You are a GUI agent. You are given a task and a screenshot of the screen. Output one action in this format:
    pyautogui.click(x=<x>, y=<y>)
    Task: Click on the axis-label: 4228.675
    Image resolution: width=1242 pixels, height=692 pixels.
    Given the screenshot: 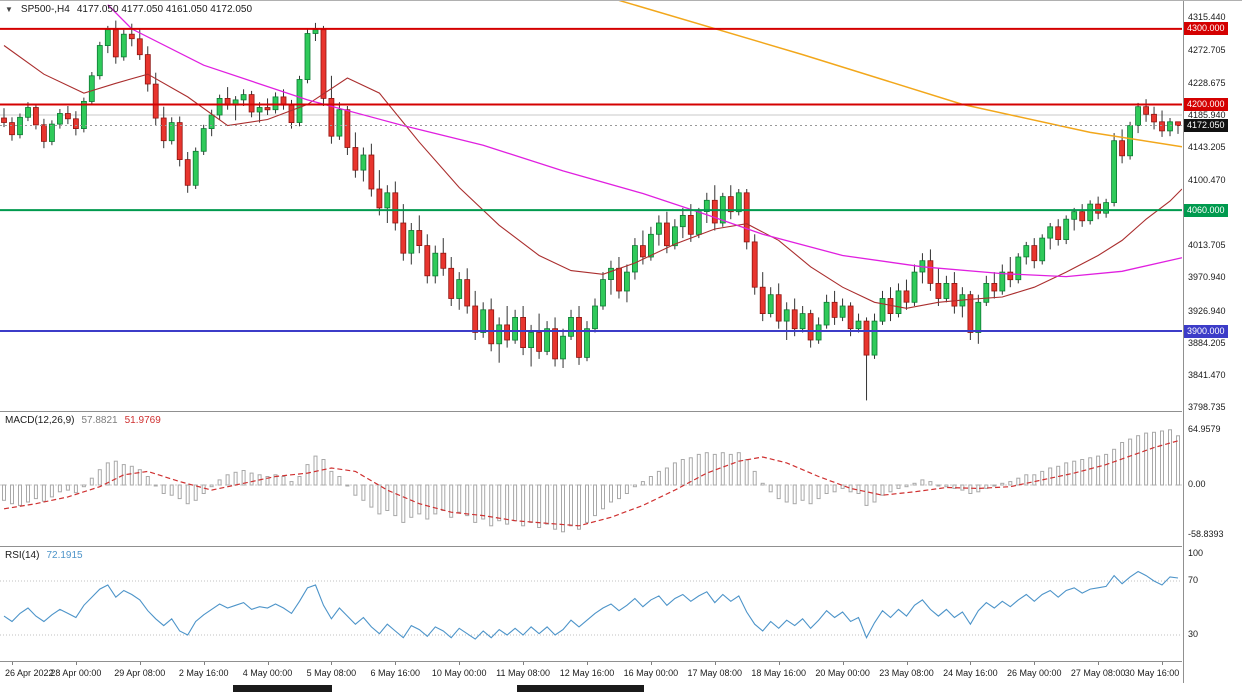 What is the action you would take?
    pyautogui.click(x=1207, y=82)
    